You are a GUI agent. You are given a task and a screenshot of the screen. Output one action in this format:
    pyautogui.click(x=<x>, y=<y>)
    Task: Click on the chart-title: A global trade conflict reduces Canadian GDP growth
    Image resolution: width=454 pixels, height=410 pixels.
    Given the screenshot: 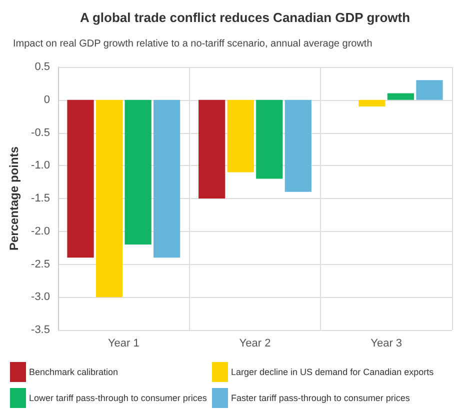 What is the action you would take?
    pyautogui.click(x=245, y=17)
    